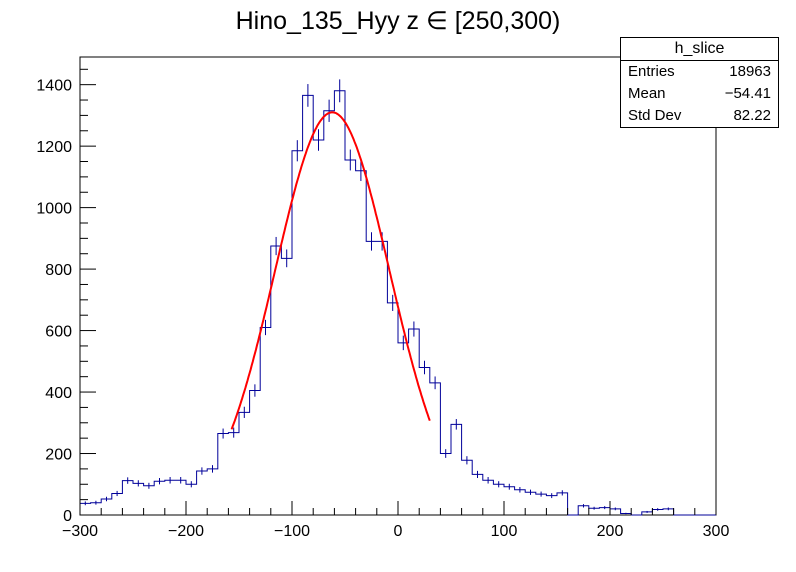 The height and width of the screenshot is (572, 796). What do you see at coordinates (651, 71) in the screenshot?
I see `stats-label: Entries` at bounding box center [651, 71].